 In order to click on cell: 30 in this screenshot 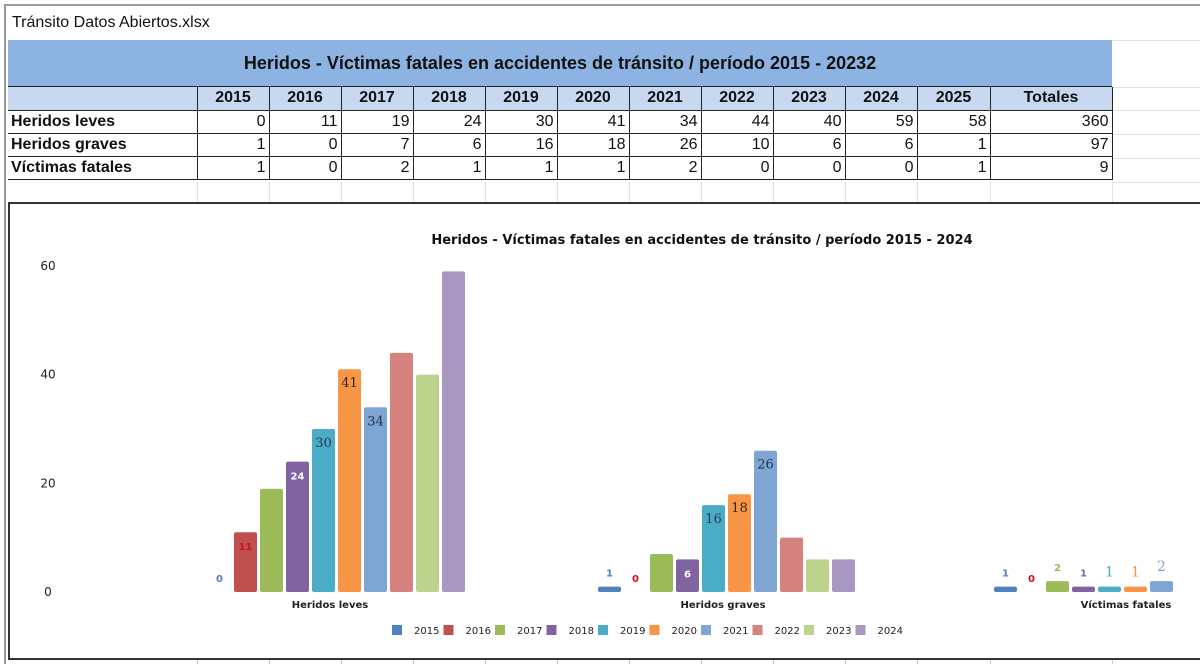, I will do `click(521, 122)`.